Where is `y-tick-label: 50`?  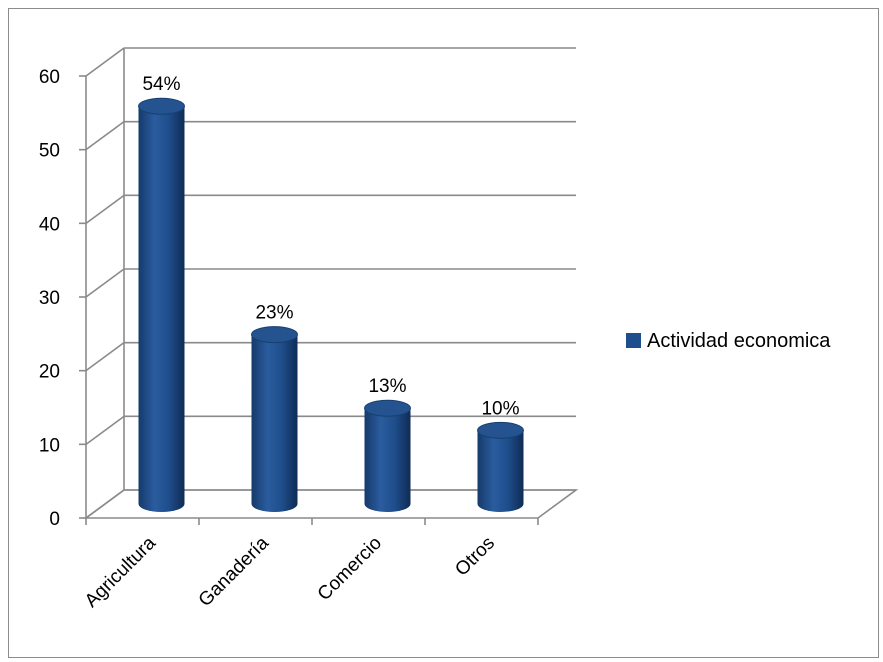 y-tick-label: 50 is located at coordinates (49, 151).